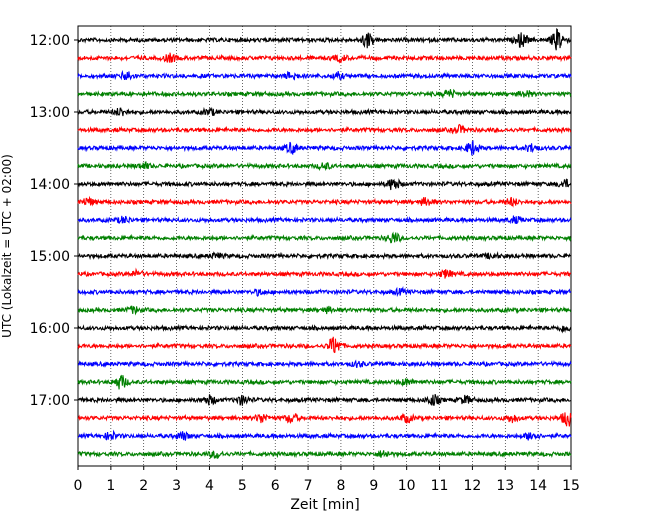  What do you see at coordinates (472, 486) in the screenshot?
I see `x-tick-label: 12` at bounding box center [472, 486].